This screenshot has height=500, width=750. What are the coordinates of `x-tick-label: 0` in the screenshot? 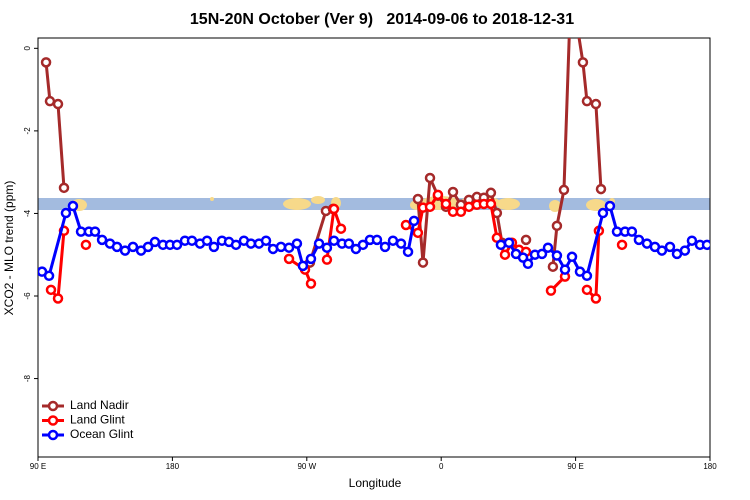 It's located at (441, 466).